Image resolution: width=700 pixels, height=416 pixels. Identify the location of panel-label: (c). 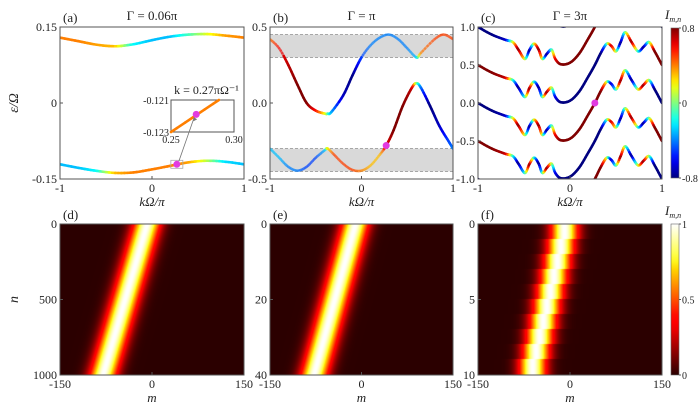
(488, 17).